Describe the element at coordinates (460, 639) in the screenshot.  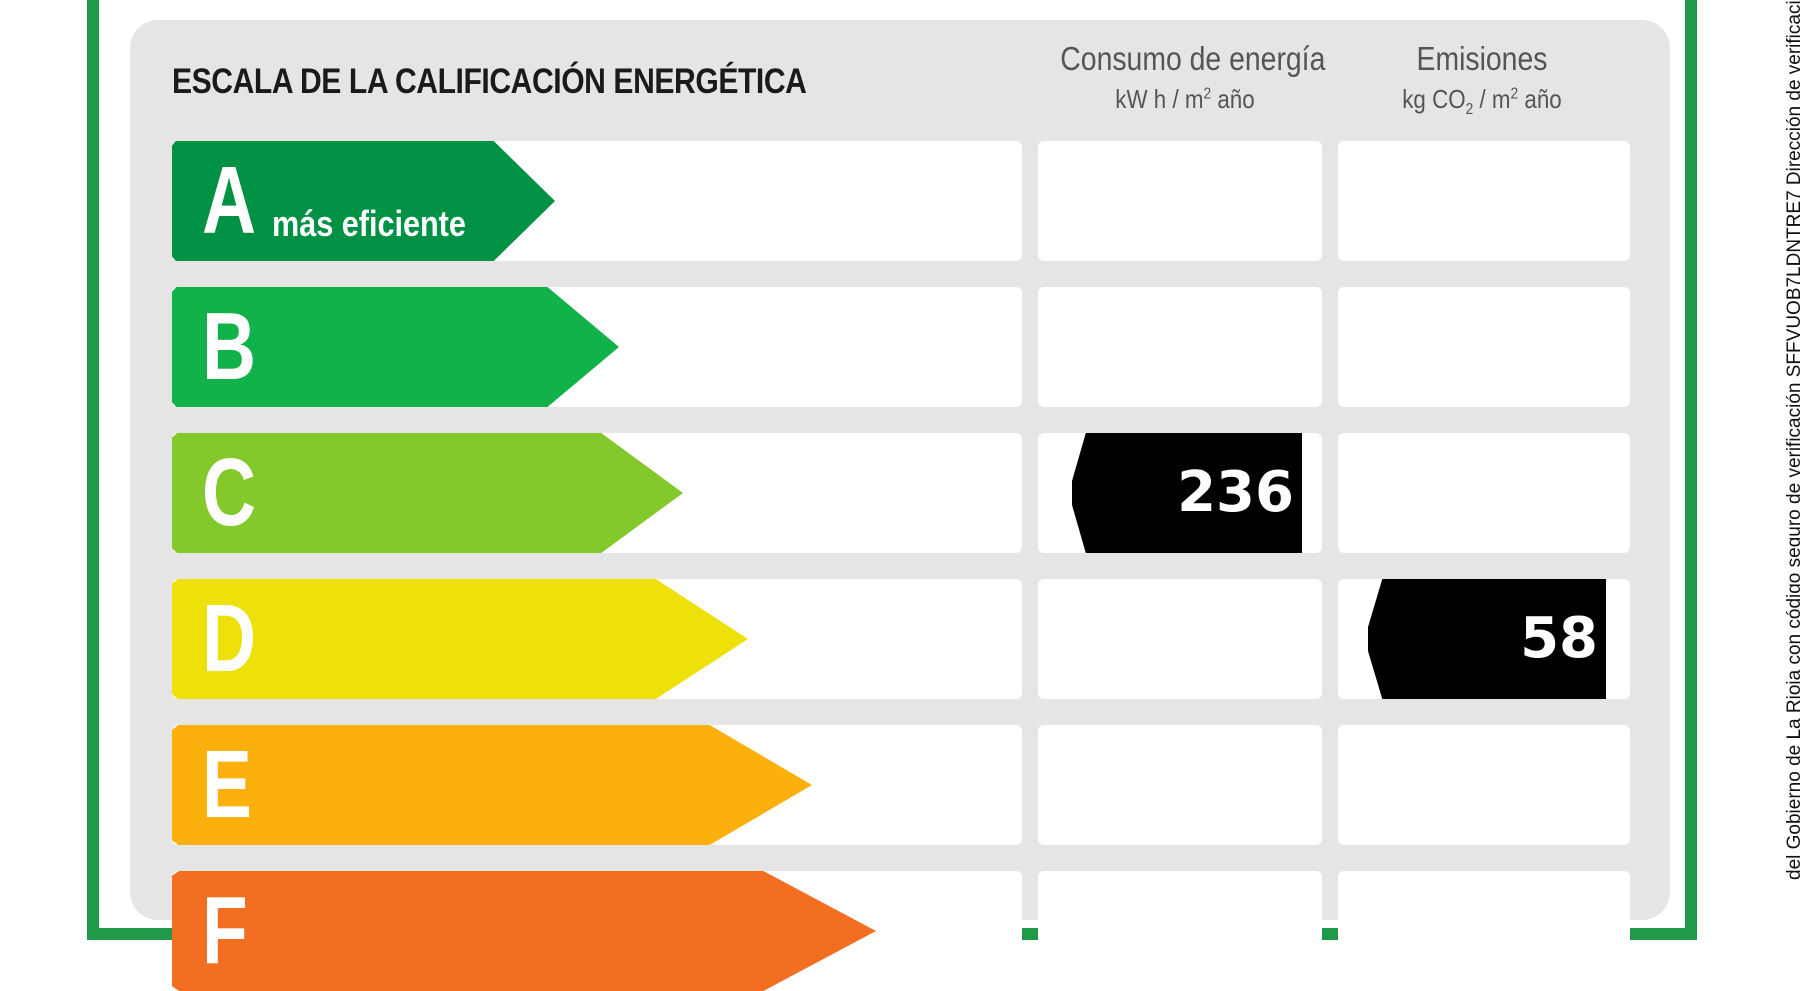
I see `rating-band-d` at that location.